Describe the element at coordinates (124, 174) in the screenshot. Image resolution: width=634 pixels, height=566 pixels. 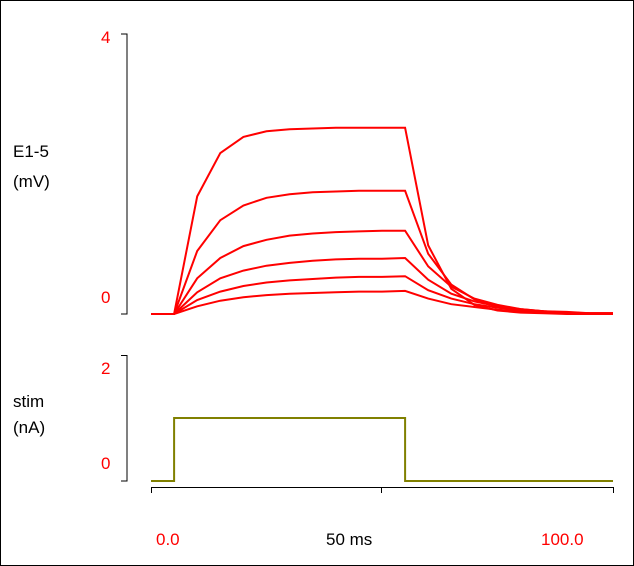
I see `voltage-y-axis` at that location.